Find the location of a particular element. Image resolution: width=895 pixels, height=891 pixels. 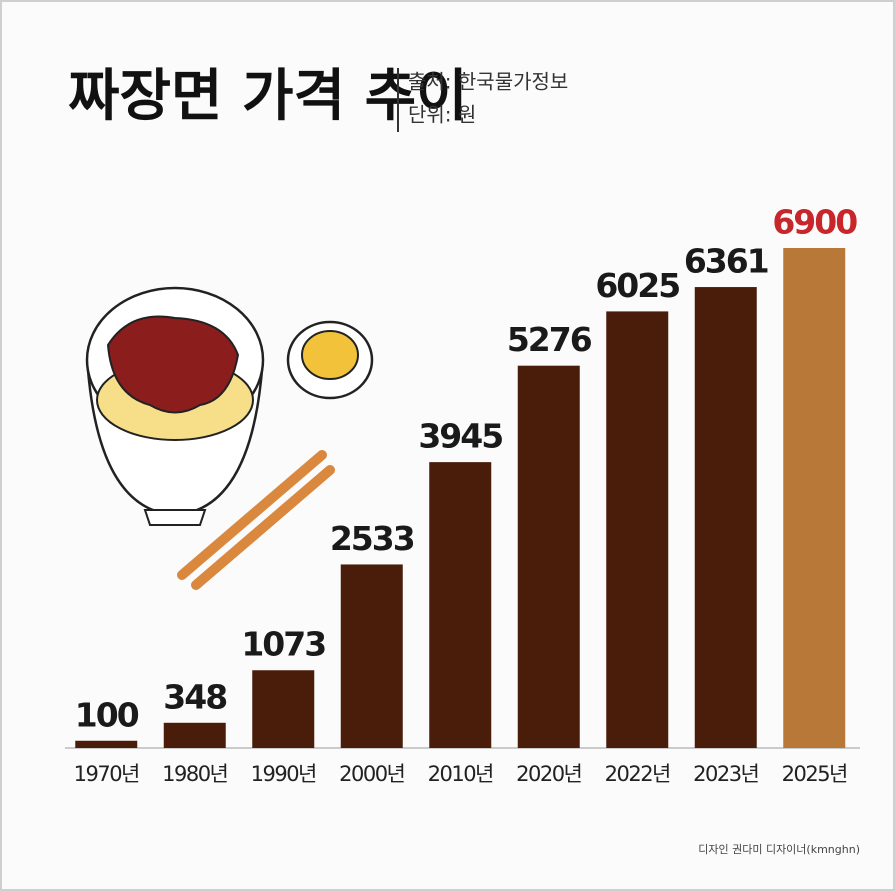

x-tick-label: 2020년 is located at coordinates (548, 774).